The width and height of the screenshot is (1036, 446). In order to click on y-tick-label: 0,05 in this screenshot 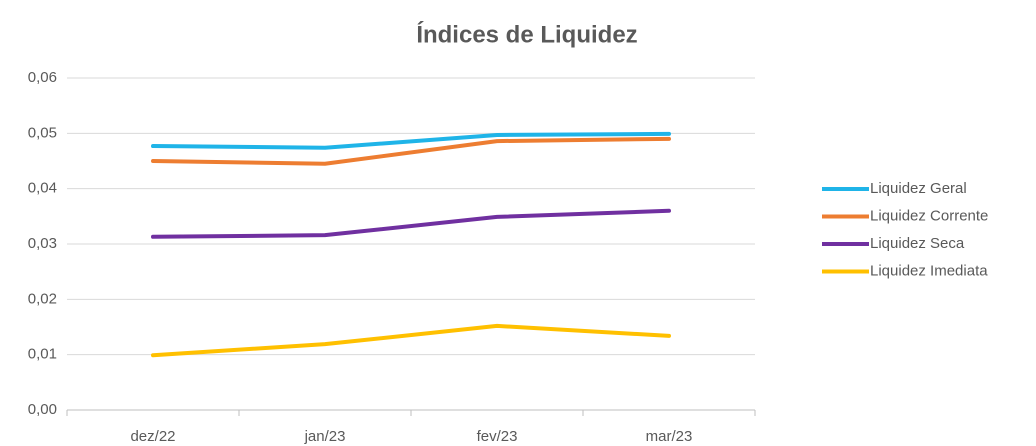, I will do `click(42, 132)`.